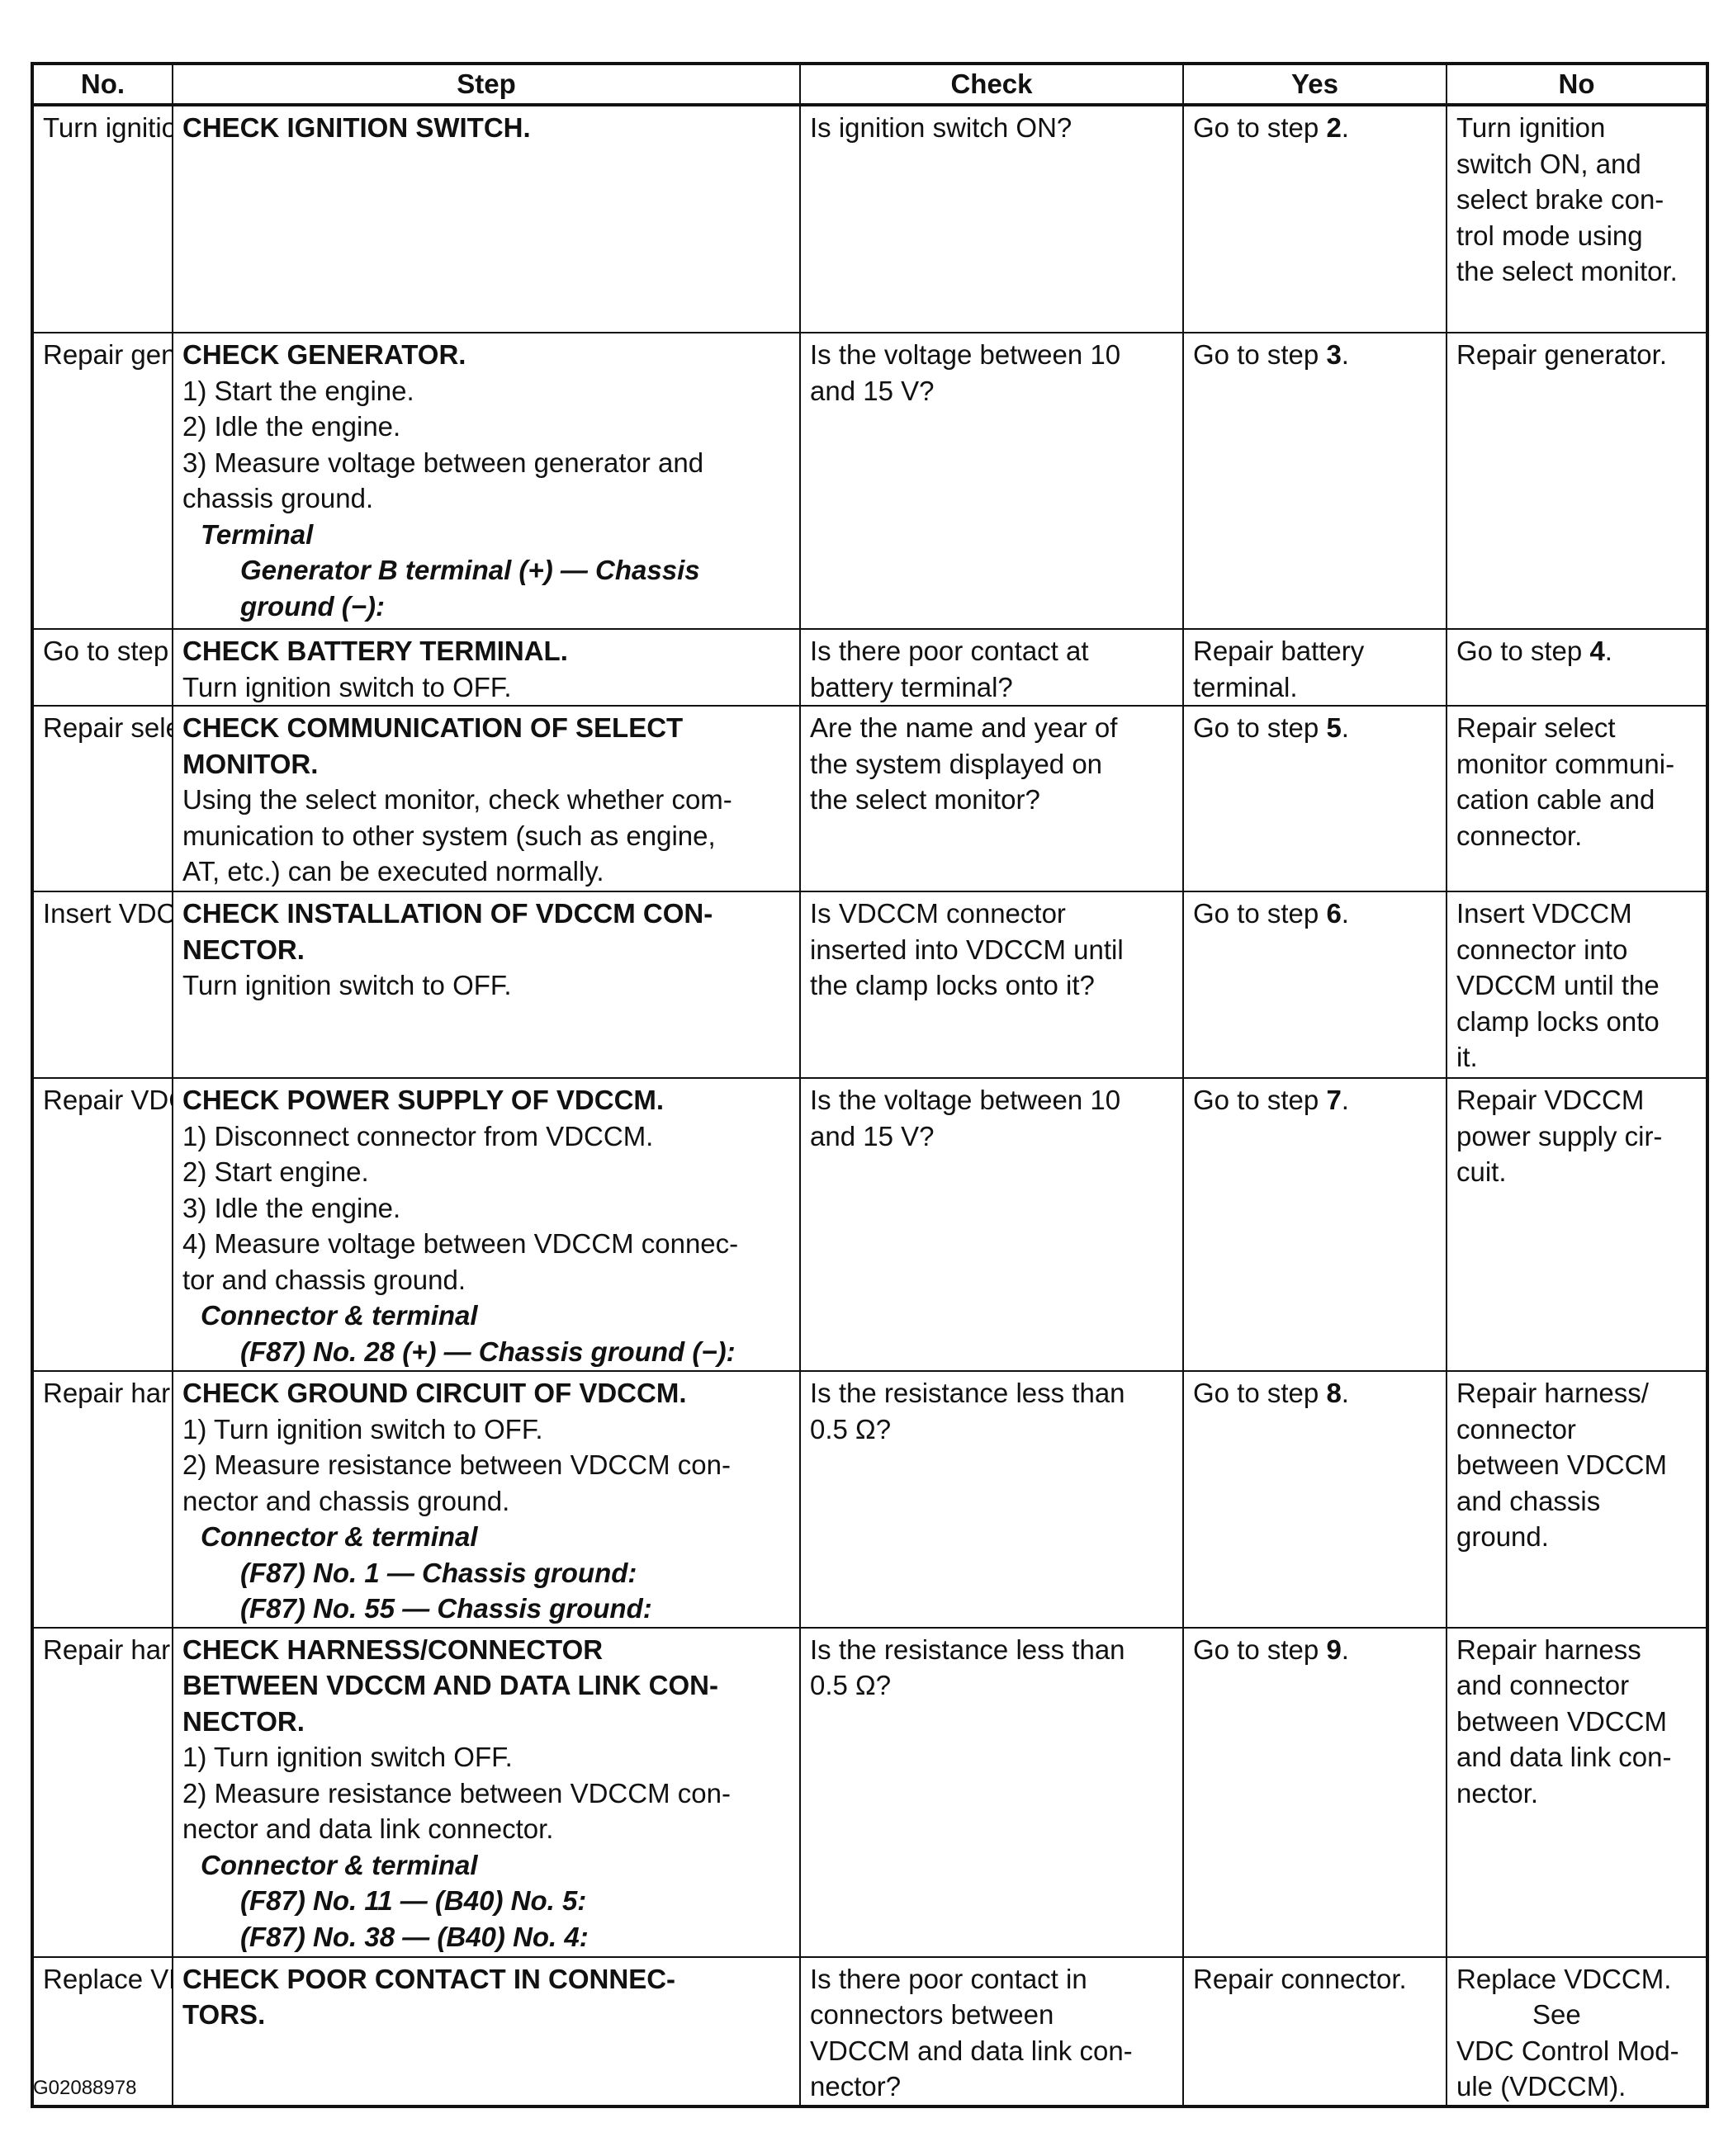 The height and width of the screenshot is (2156, 1733). What do you see at coordinates (1555, 799) in the screenshot?
I see `no-line: cation cable and` at bounding box center [1555, 799].